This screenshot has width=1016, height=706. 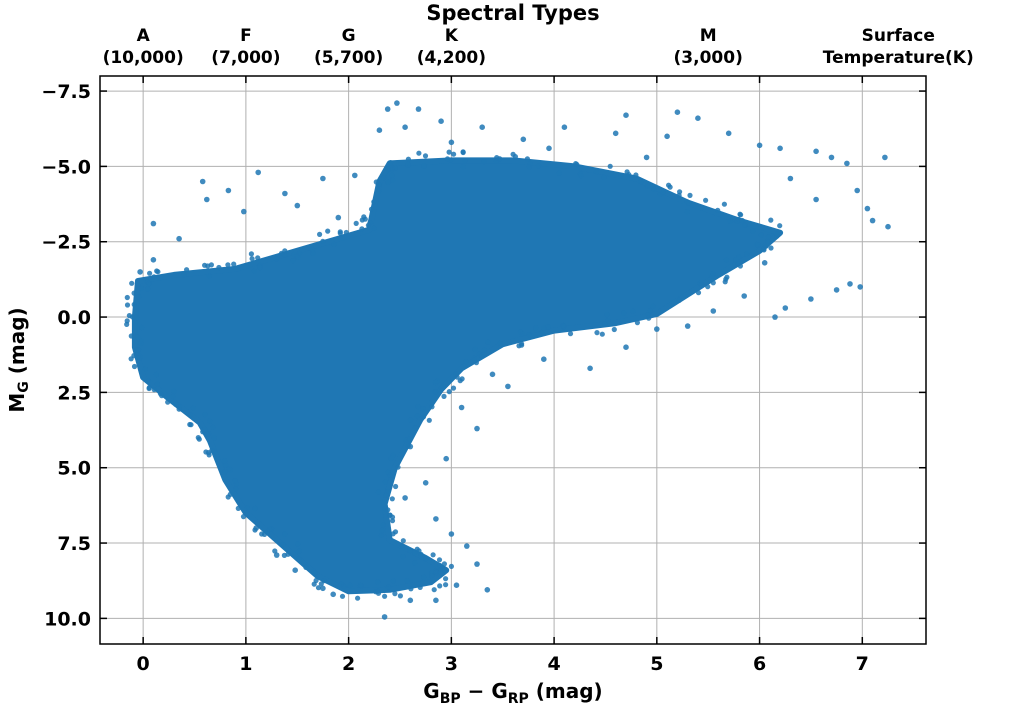 What do you see at coordinates (66, 167) in the screenshot?
I see `y-tick-label: −5.0` at bounding box center [66, 167].